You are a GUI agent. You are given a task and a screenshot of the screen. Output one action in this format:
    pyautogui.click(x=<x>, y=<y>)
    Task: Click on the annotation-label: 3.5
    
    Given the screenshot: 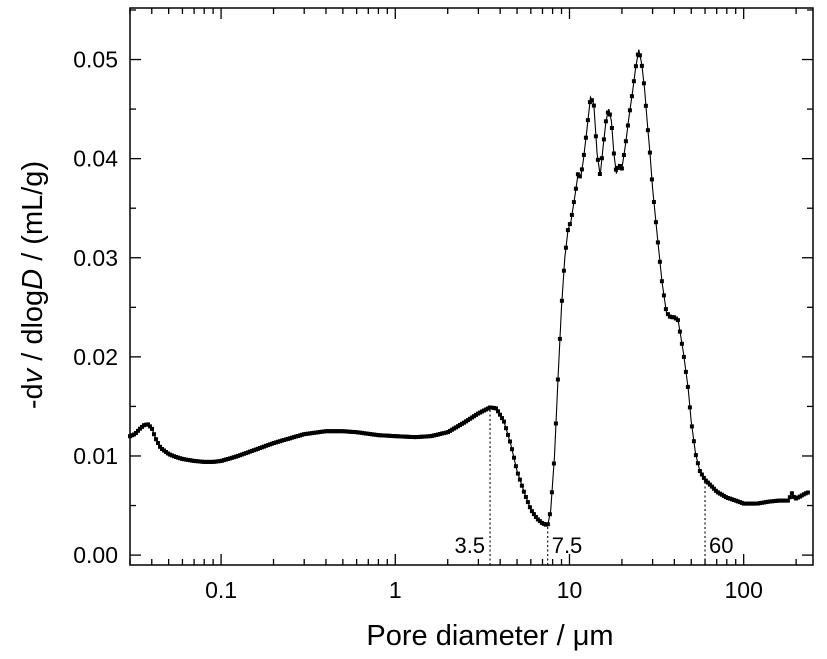 What is the action you would take?
    pyautogui.click(x=469, y=545)
    